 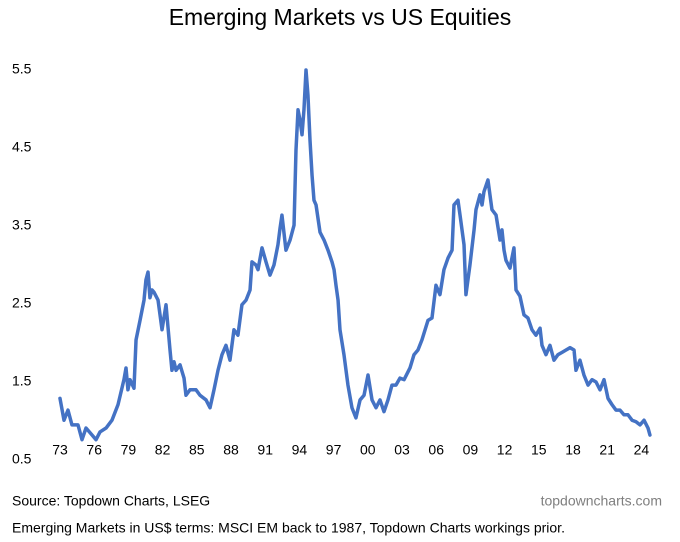 I want to click on x-tick-label: 94, so click(x=300, y=450).